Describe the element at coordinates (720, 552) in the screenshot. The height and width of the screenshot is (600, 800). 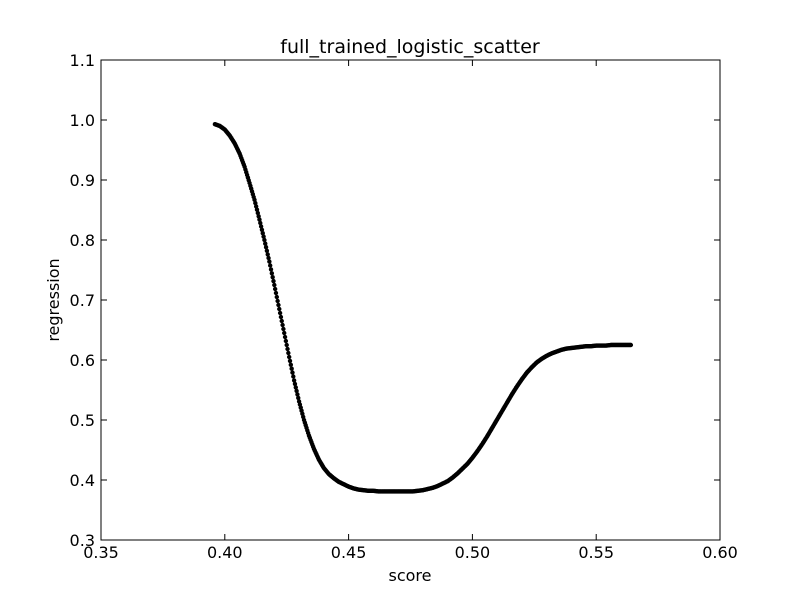
I see `x-tick-label: 0.60` at that location.